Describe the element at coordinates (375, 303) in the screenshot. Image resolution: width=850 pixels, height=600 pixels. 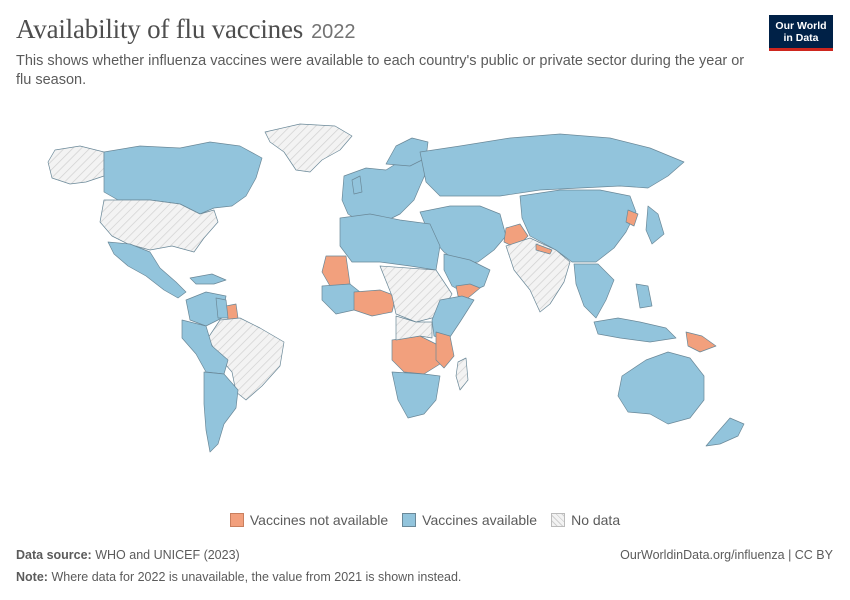
I see `region-burkina-nigeria` at that location.